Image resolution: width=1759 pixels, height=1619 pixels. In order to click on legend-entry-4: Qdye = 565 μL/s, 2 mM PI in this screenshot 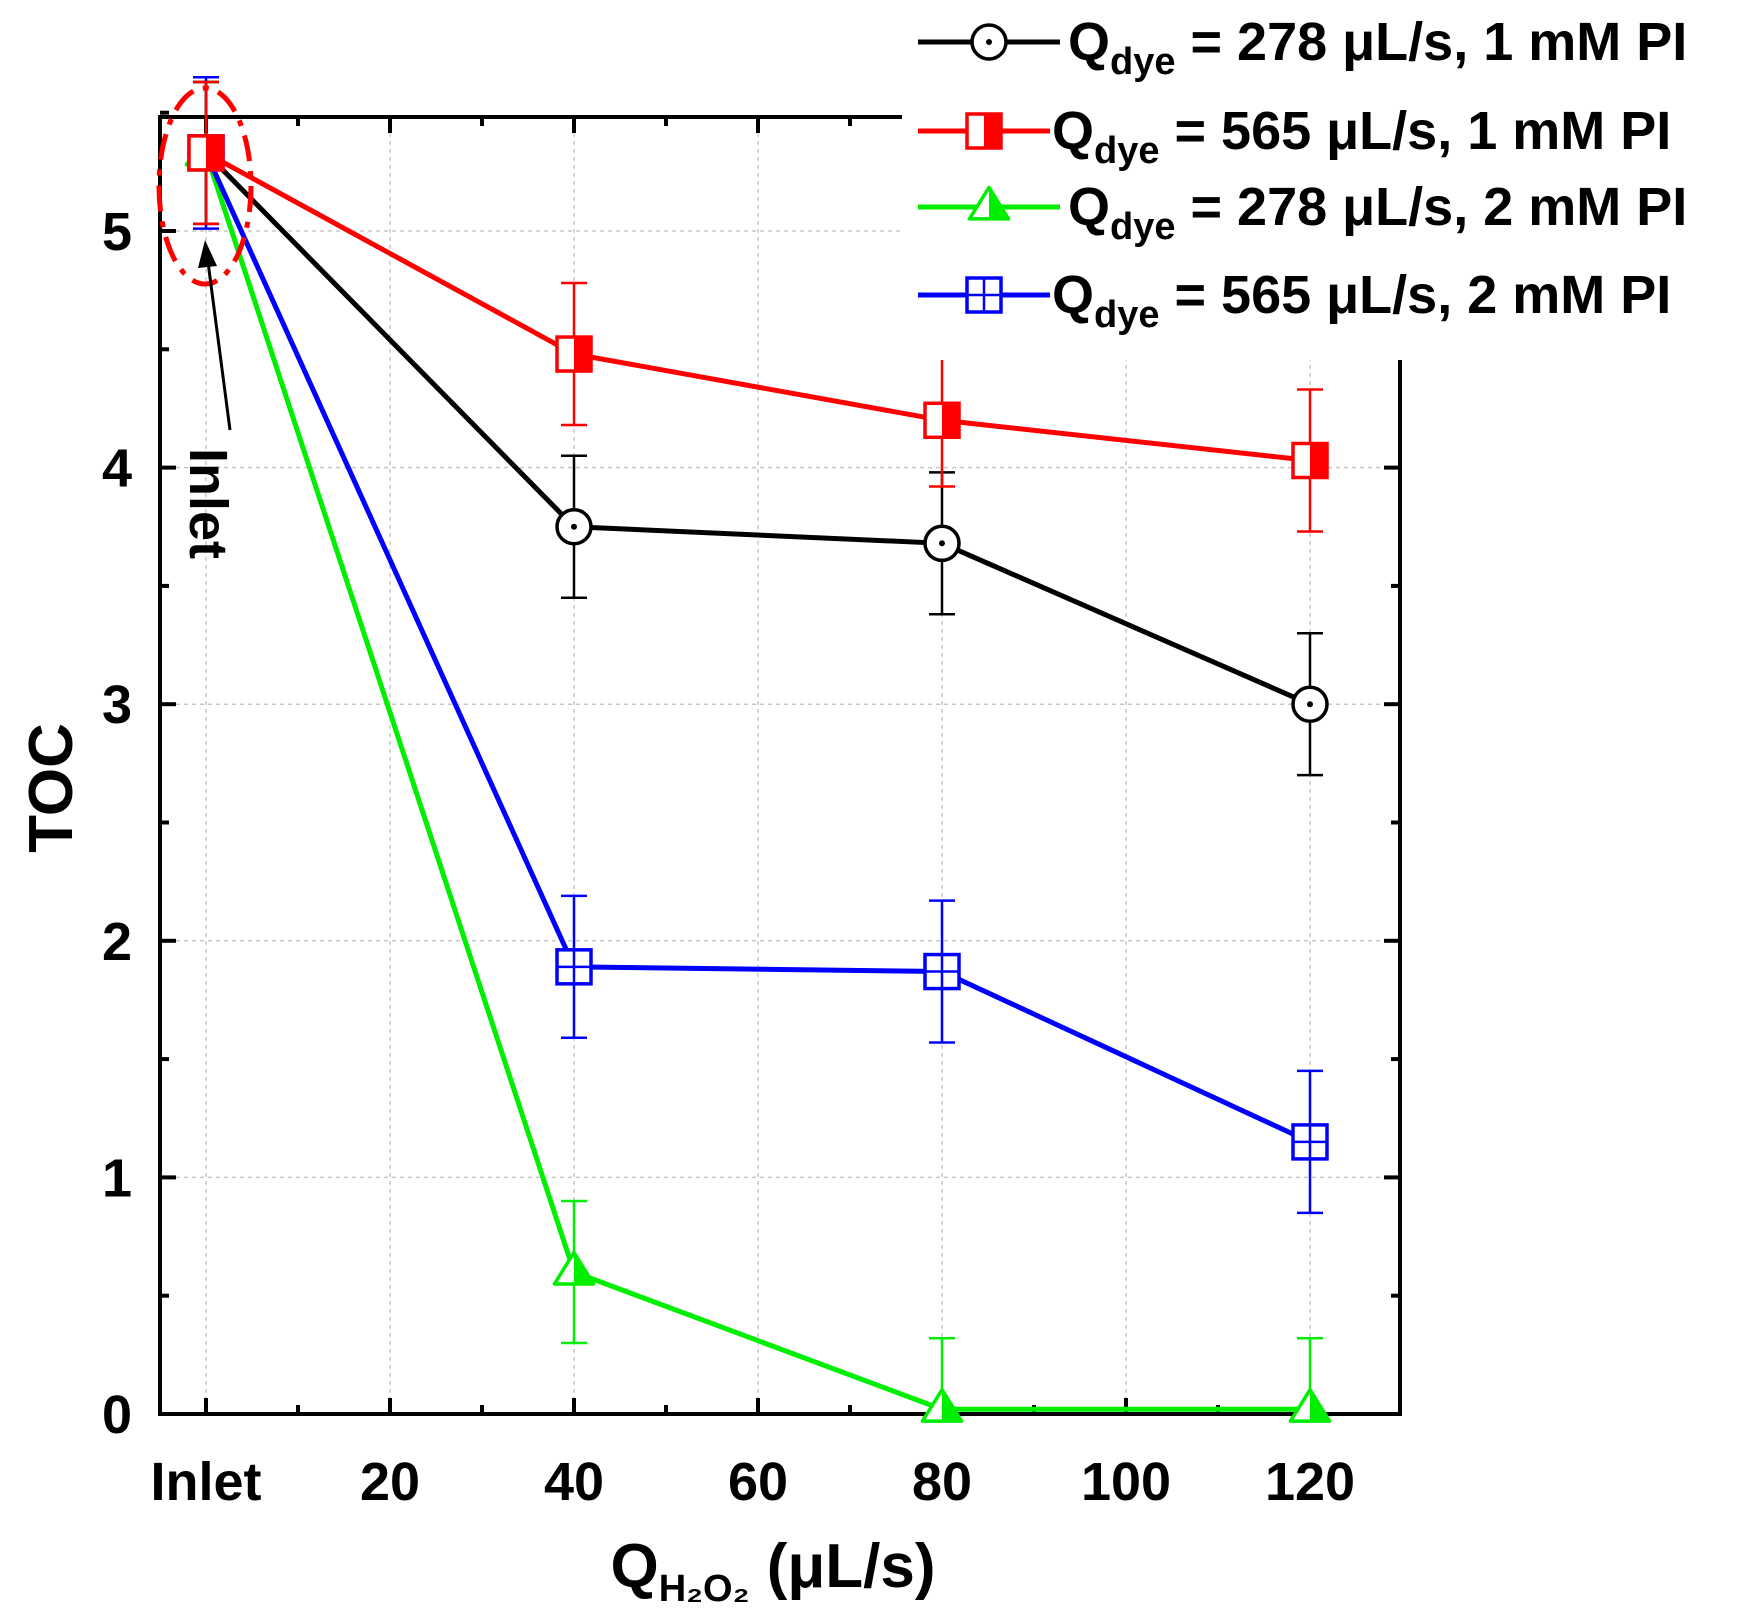, I will do `click(1294, 300)`.